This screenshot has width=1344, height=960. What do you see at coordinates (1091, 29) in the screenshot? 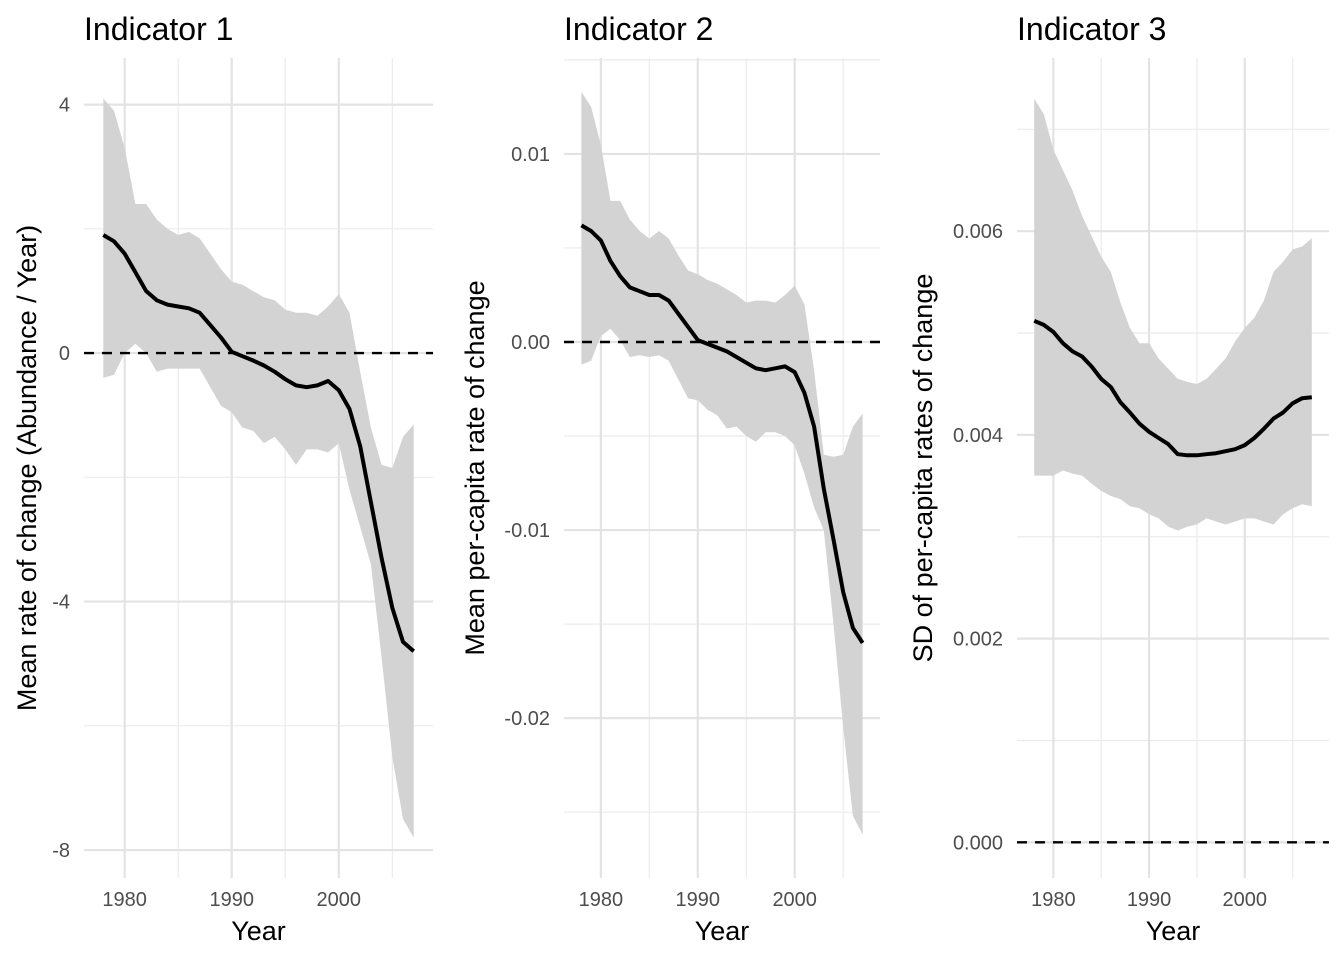
I see `panel-title: Indicator 3` at bounding box center [1091, 29].